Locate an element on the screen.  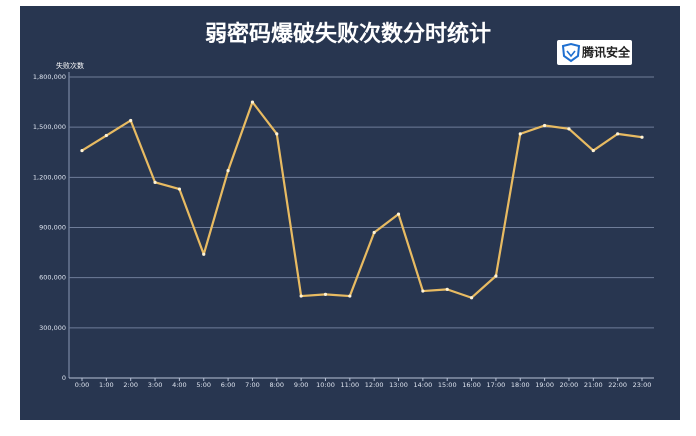
x-tick-label: 5:00 is located at coordinates (203, 385).